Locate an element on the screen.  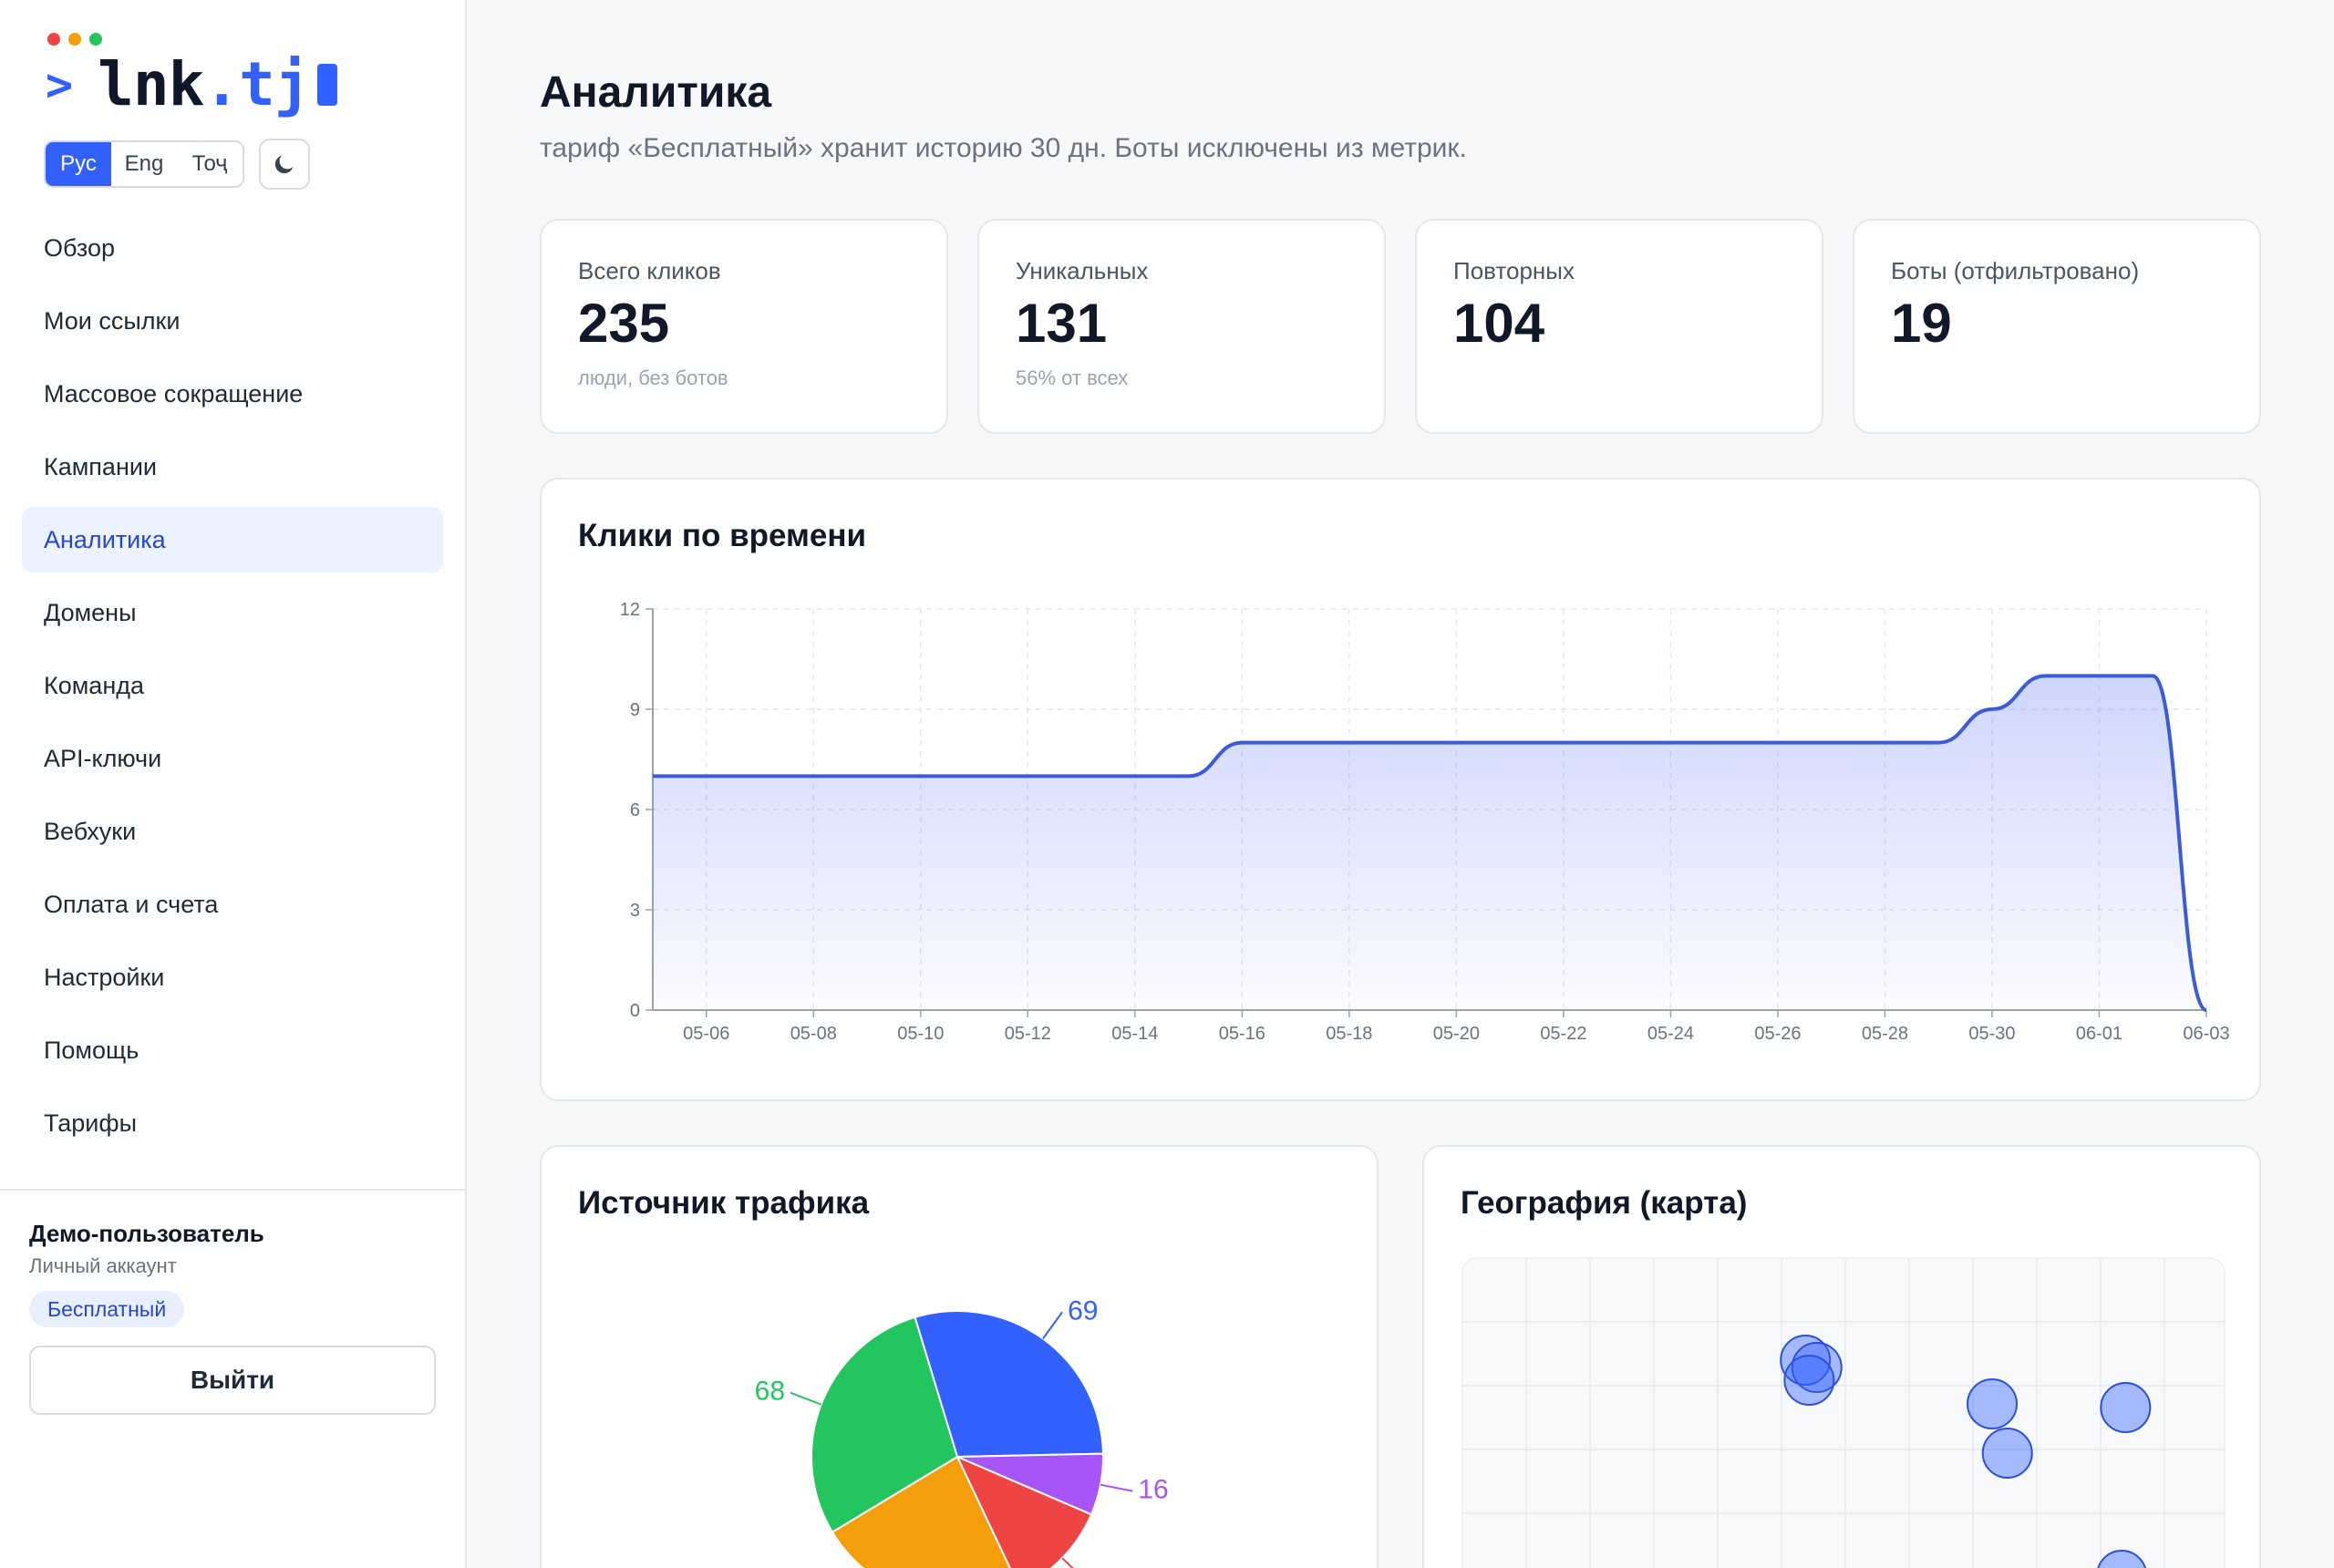
y-tick-label: 9 is located at coordinates (635, 710).